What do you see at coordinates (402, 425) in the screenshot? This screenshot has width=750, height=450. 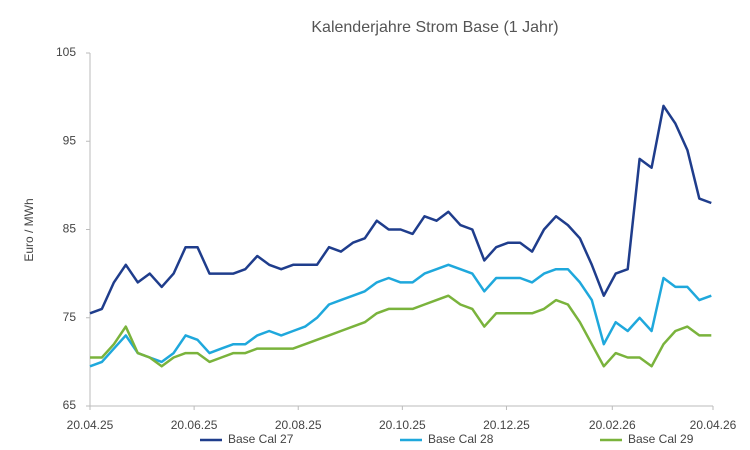 I see `x-tick-label: 20.10.25` at bounding box center [402, 425].